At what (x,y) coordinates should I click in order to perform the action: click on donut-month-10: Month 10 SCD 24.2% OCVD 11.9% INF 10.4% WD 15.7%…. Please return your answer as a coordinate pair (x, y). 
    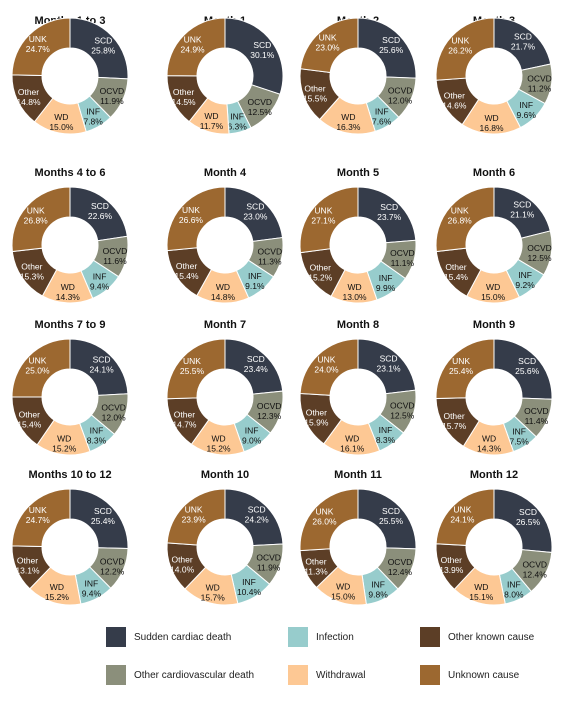
    Looking at the image, I should click on (225, 537).